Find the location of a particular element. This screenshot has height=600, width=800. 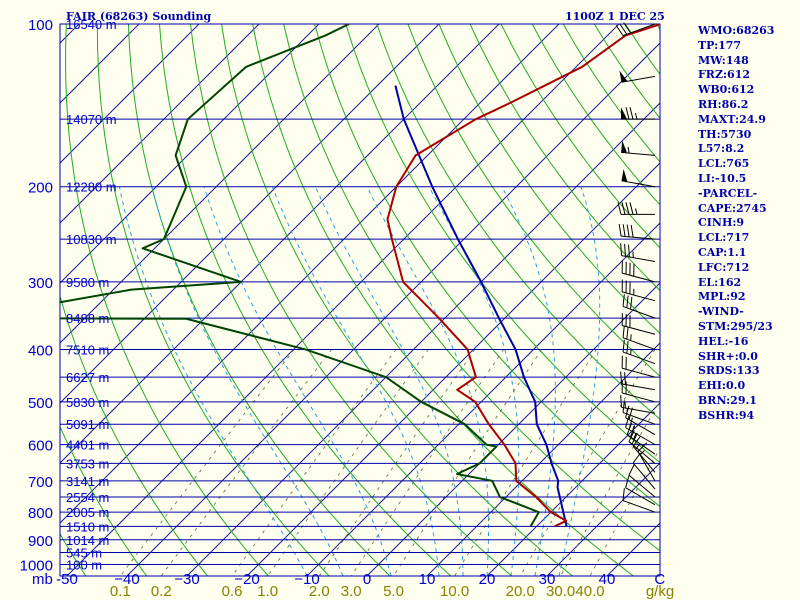

index-line: LCL:717 is located at coordinates (724, 238).